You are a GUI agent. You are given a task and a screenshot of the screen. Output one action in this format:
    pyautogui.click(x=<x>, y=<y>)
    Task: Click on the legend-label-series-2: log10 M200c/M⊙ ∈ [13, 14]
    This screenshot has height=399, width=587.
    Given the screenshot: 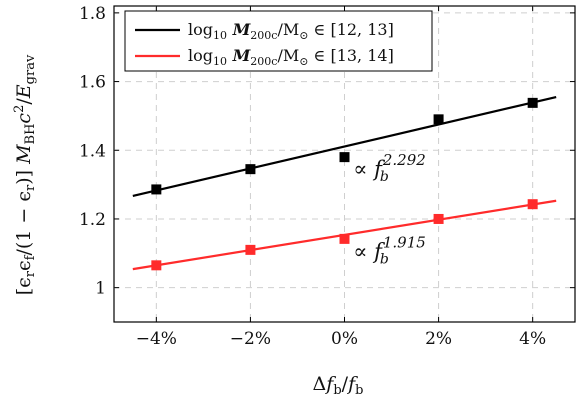 What is the action you would take?
    pyautogui.click(x=291, y=57)
    